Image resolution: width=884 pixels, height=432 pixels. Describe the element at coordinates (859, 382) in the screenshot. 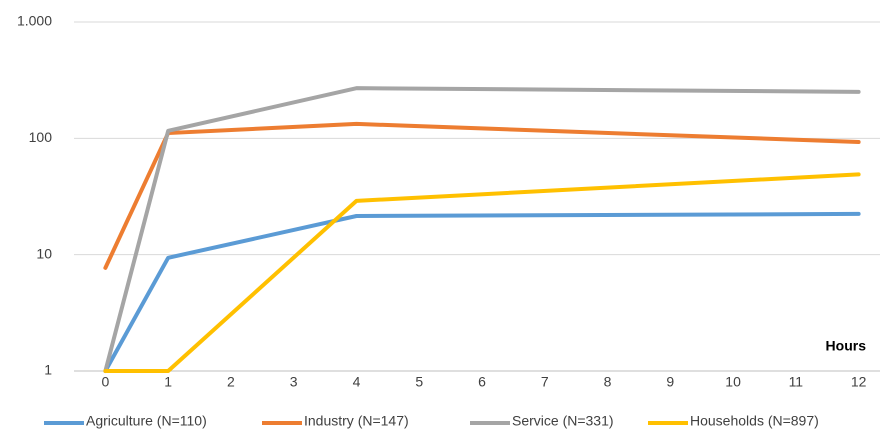

I see `x-tick-label: 12` at that location.